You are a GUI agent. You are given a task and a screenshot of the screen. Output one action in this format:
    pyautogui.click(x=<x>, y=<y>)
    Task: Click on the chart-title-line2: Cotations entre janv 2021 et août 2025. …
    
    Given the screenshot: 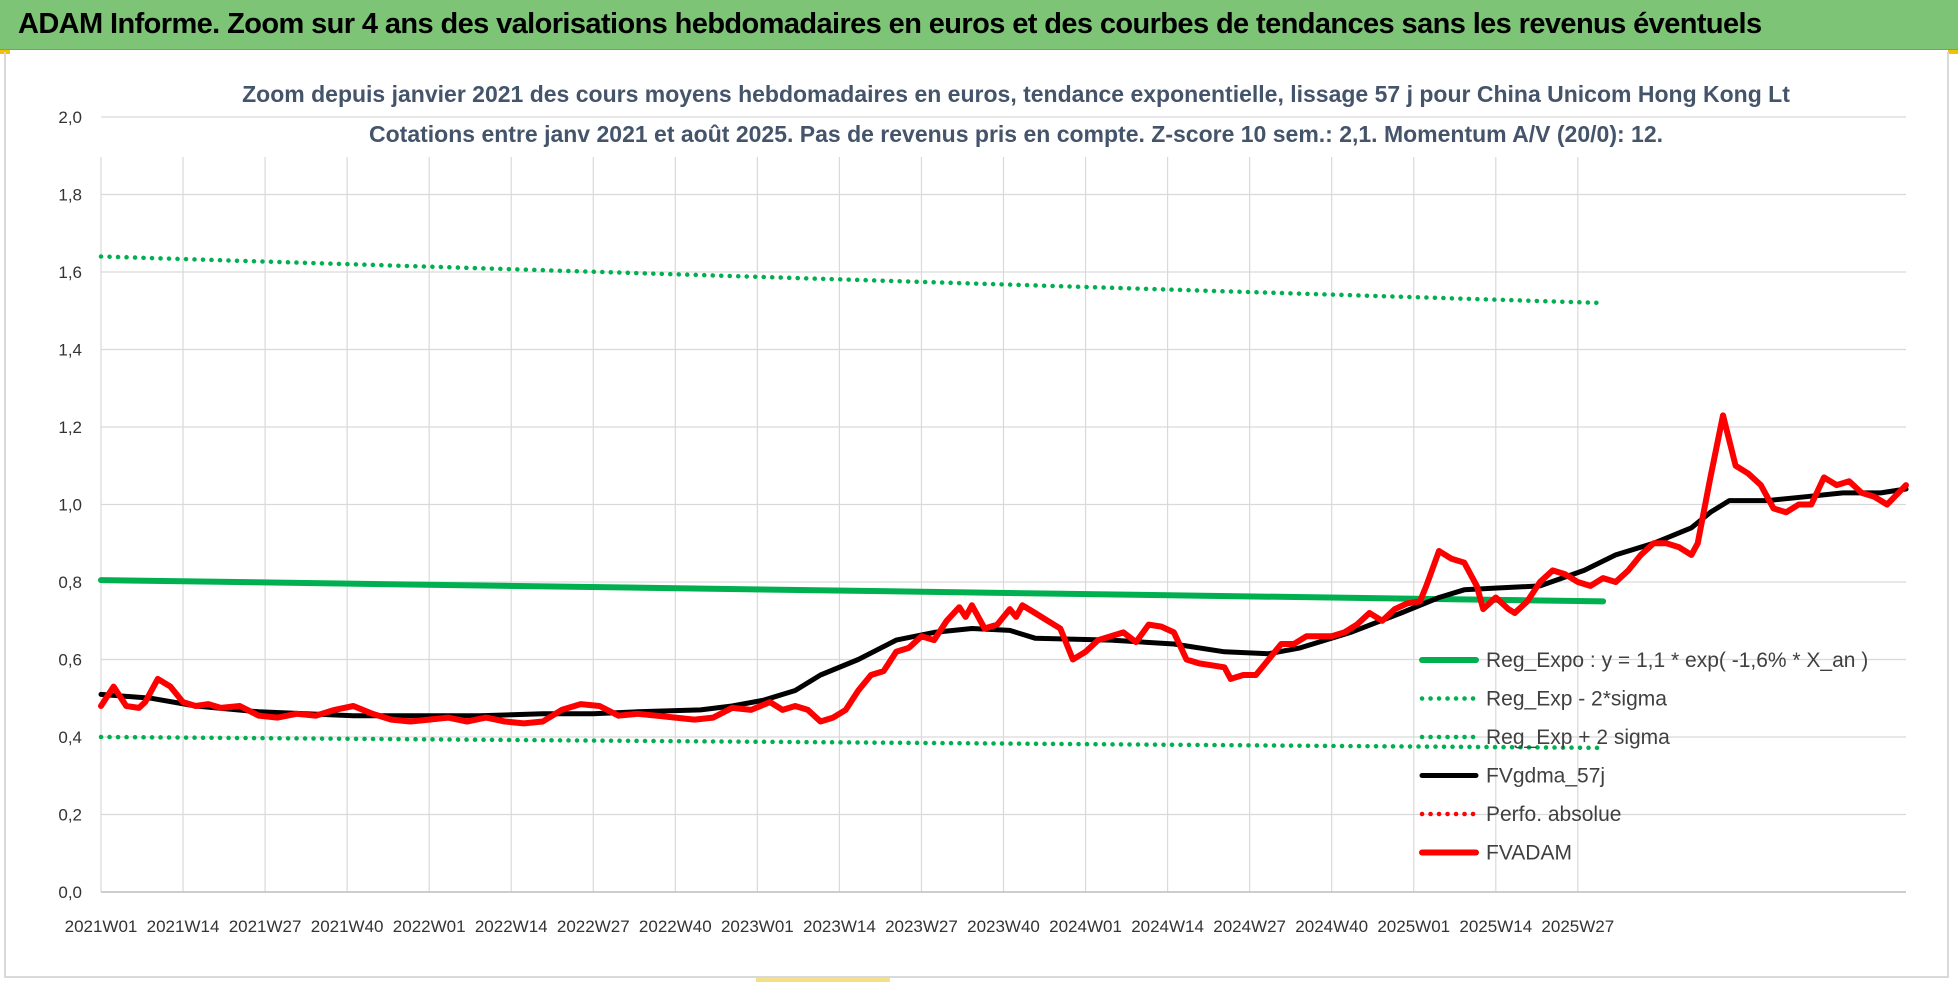 What is the action you would take?
    pyautogui.click(x=1016, y=134)
    